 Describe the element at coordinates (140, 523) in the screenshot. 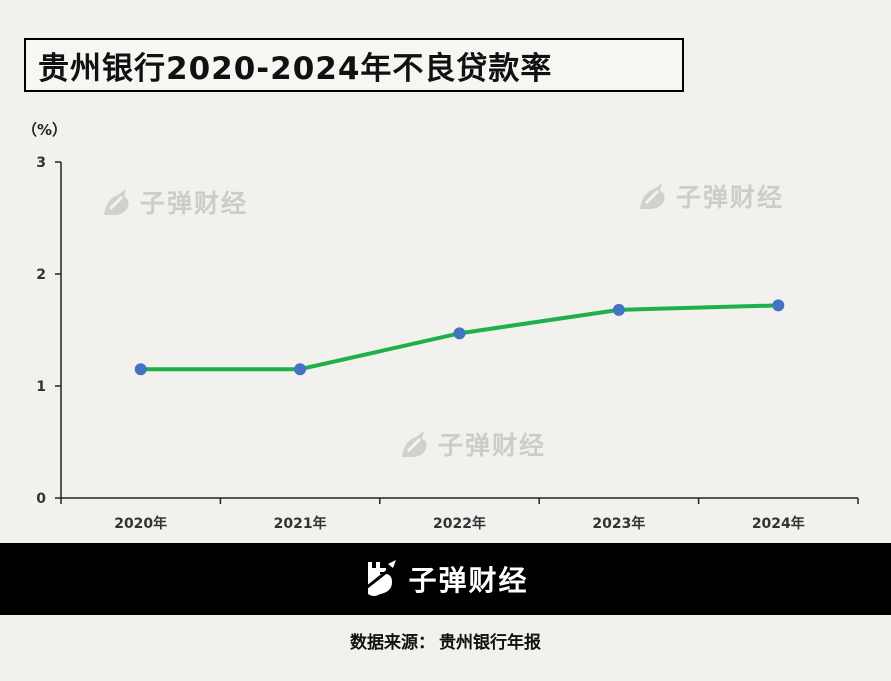

I see `x-tick-label: 2020年` at that location.